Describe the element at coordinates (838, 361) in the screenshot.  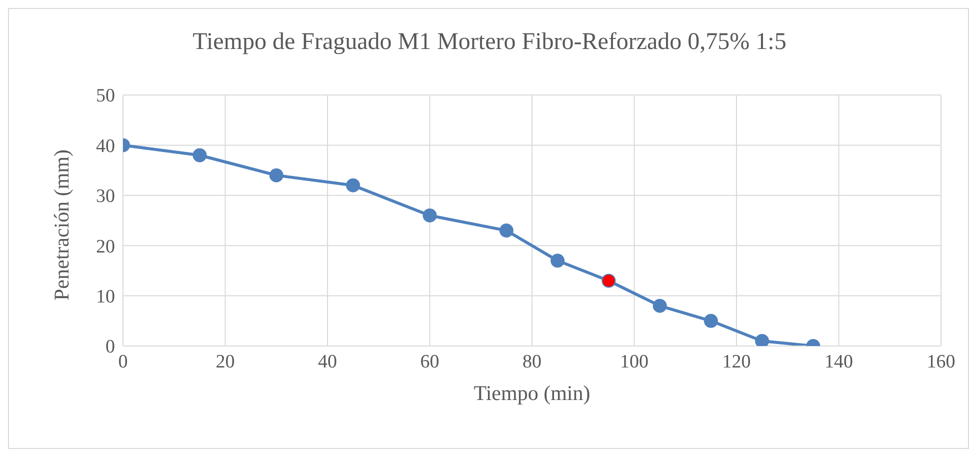
I see `x-tick-label: 140` at that location.